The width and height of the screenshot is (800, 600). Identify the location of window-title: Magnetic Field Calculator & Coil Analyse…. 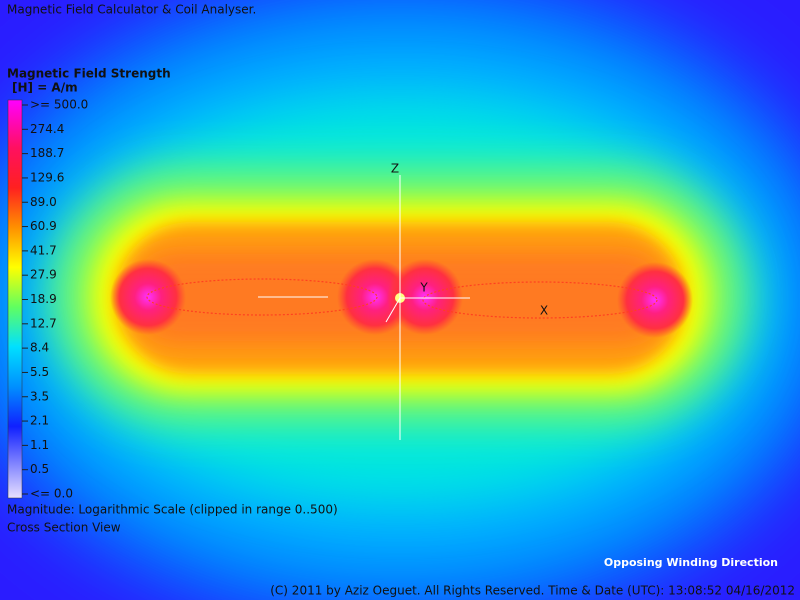
(131, 10).